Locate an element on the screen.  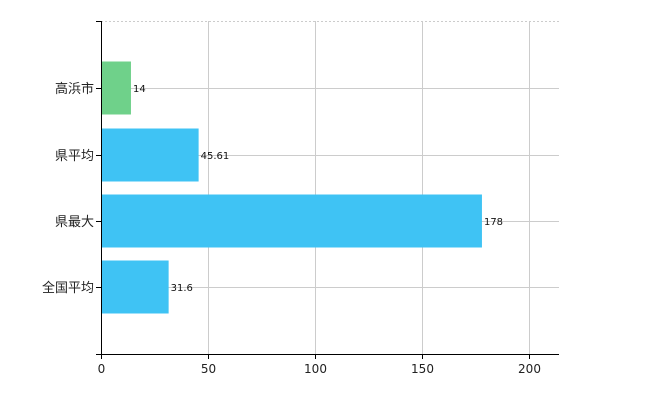
category-label-2: 県最大 is located at coordinates (74, 222).